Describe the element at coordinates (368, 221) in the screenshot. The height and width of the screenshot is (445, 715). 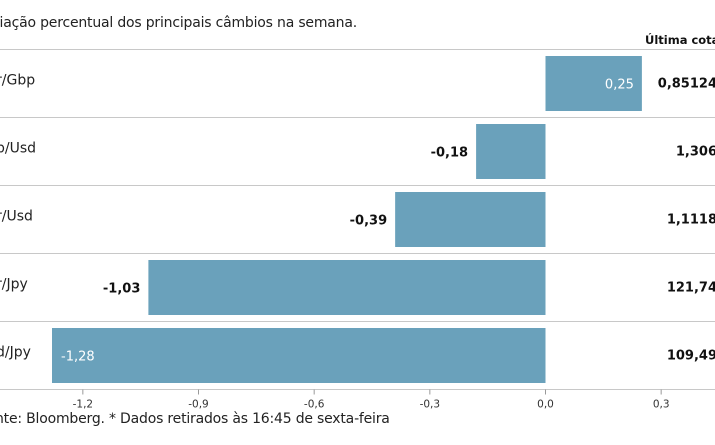
I see `data-label: -0,39` at that location.